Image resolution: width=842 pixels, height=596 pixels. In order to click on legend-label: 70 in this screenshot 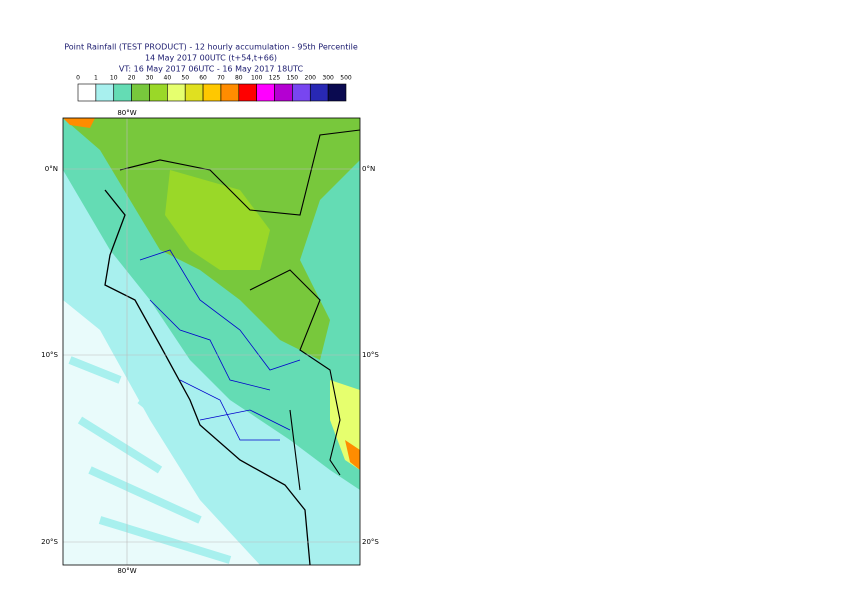, I will do `click(221, 78)`.